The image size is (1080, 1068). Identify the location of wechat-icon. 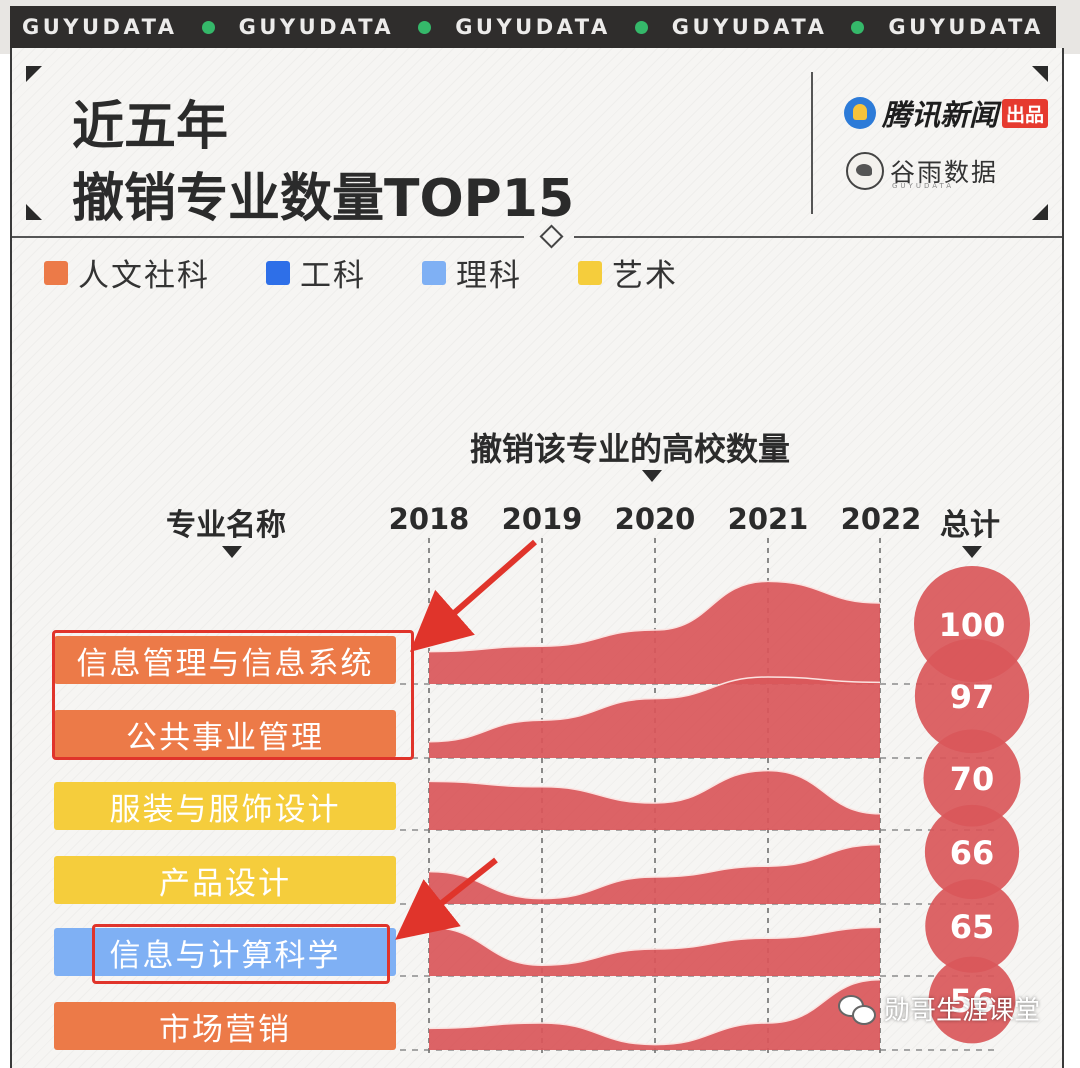
(858, 1009).